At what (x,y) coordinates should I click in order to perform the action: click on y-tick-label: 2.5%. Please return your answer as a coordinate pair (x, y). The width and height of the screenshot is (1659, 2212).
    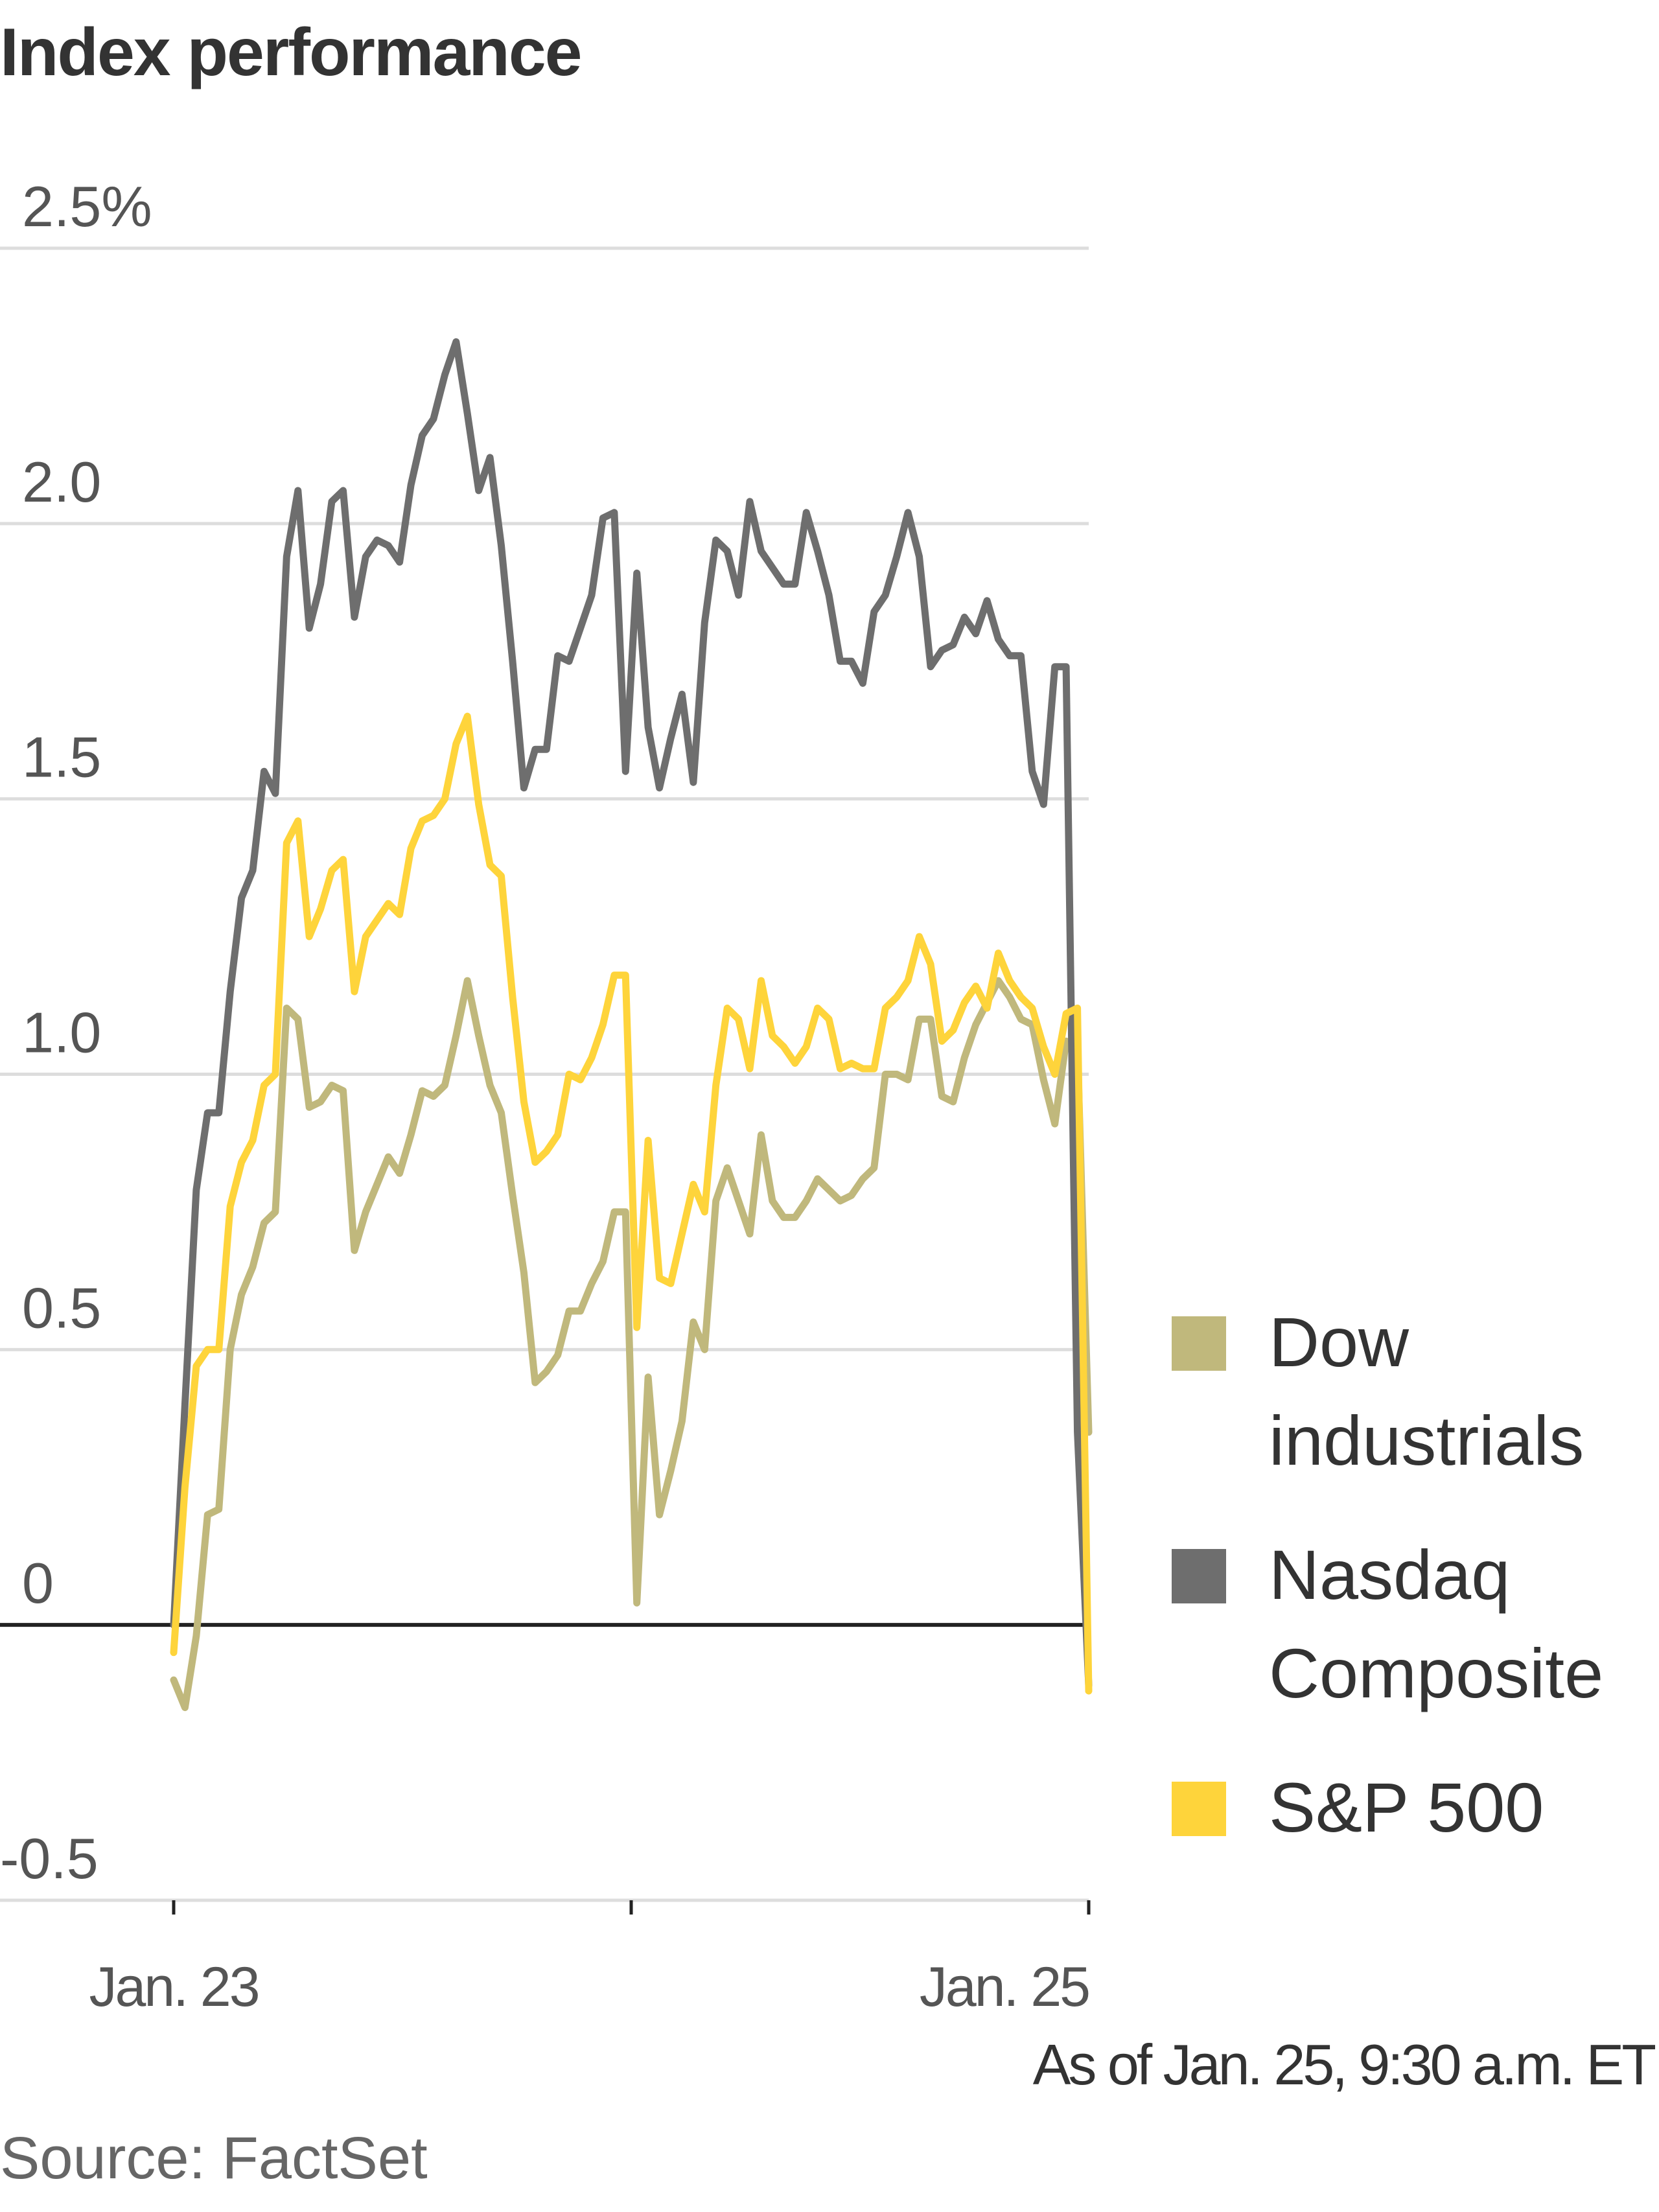
    Looking at the image, I should click on (87, 206).